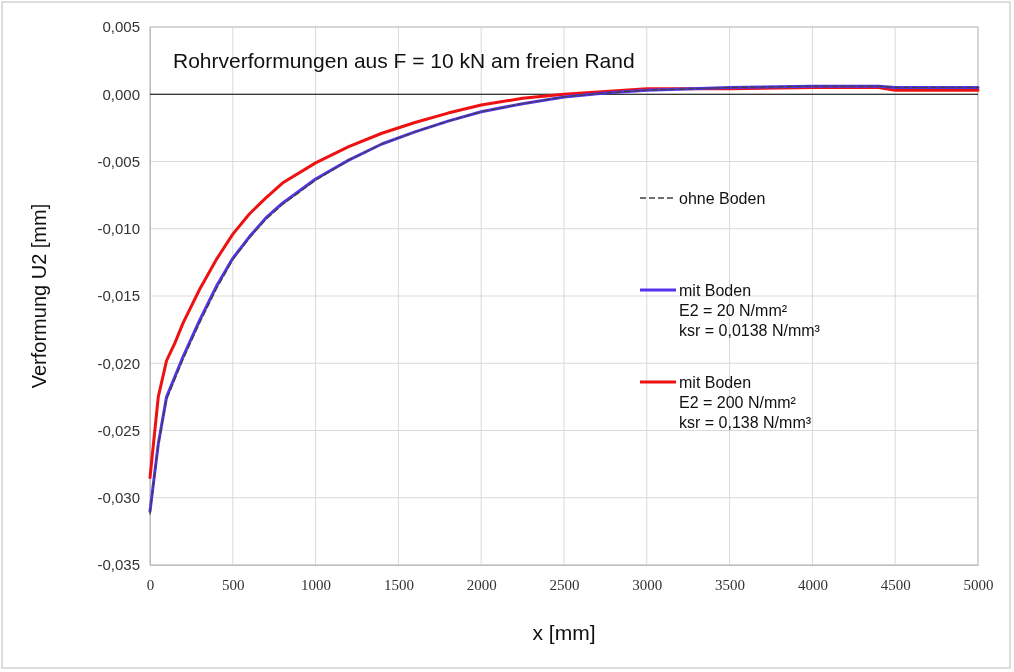  I want to click on y-tick-label: -0,020, so click(118, 363).